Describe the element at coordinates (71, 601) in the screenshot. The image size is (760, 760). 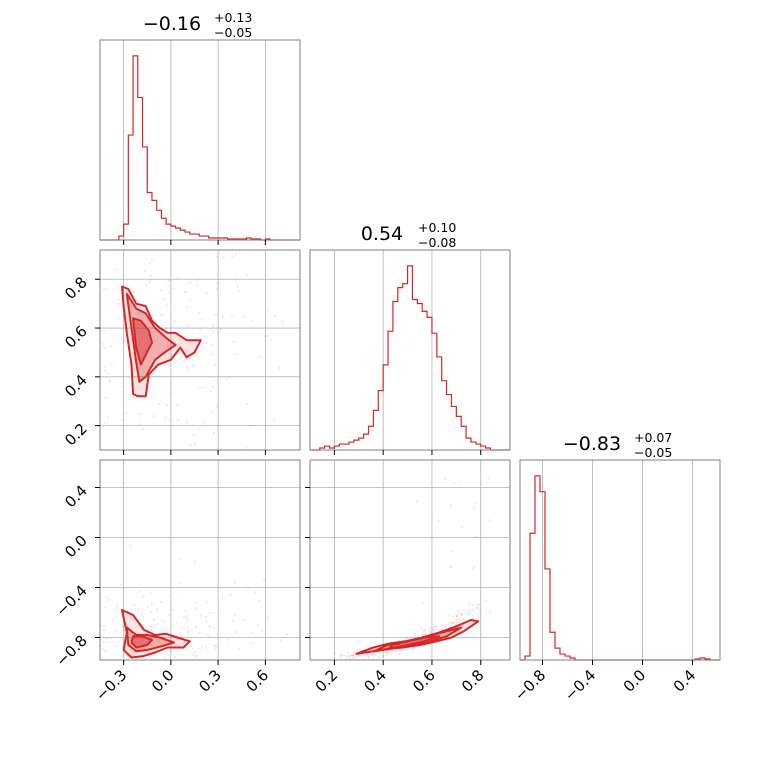
I see `ytick-label-2-1: −0.4` at that location.